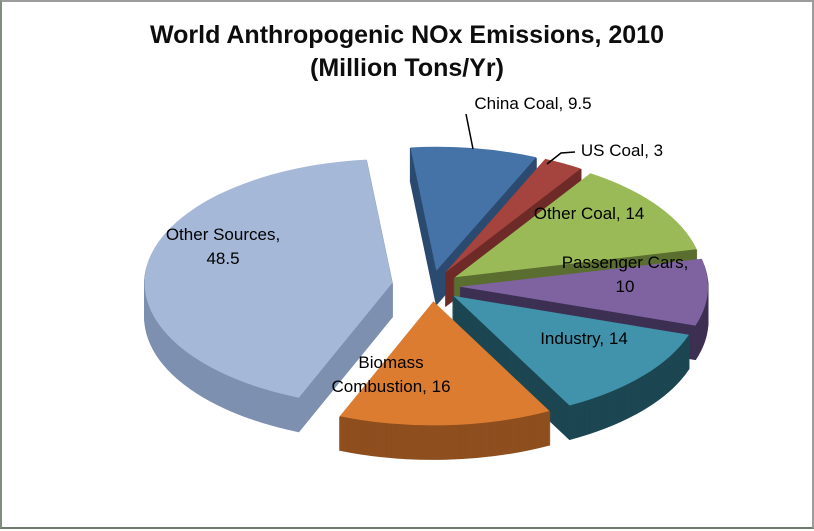 The image size is (814, 531). I want to click on pie-slice-industry, so click(570, 368).